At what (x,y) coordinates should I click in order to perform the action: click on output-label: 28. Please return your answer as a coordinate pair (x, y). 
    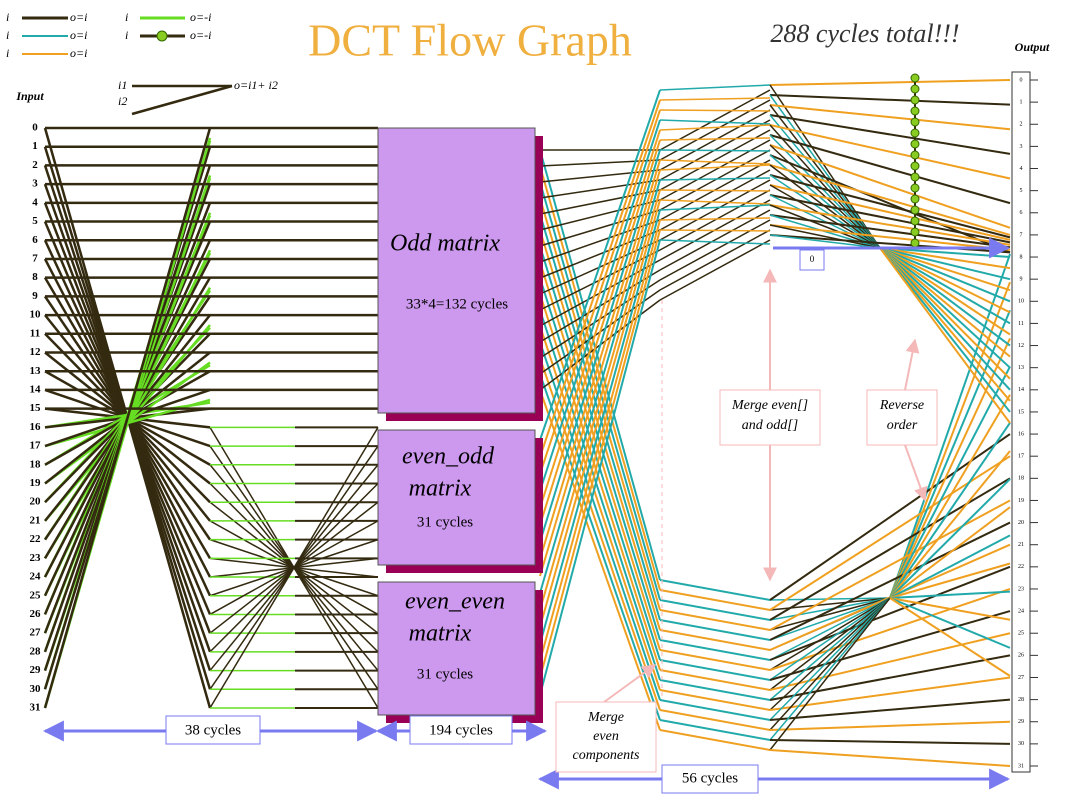
    Looking at the image, I should click on (1021, 700).